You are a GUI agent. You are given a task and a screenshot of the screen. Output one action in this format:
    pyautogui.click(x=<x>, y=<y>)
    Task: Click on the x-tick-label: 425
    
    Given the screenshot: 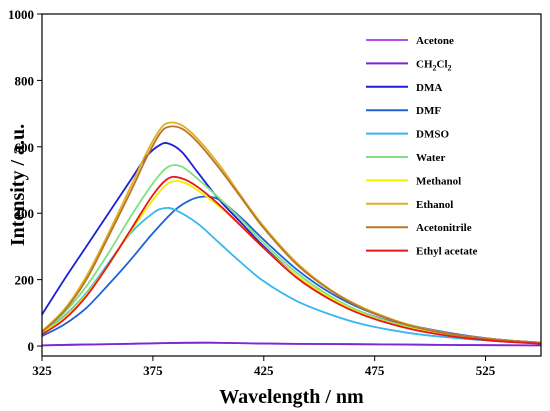 What is the action you would take?
    pyautogui.click(x=264, y=370)
    